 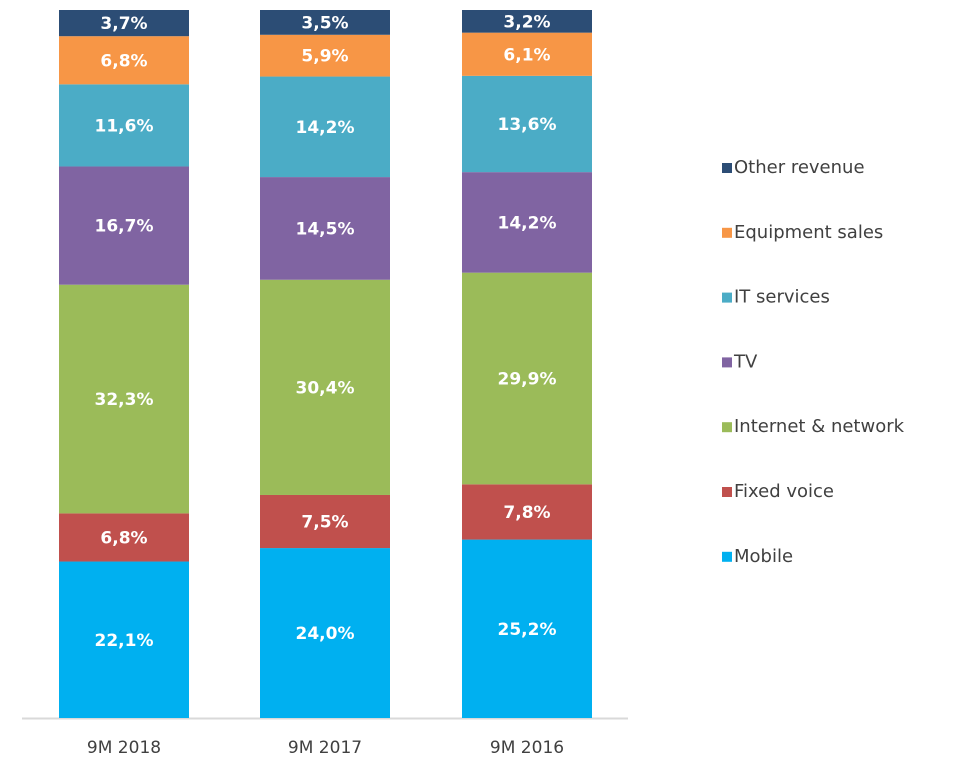 I want to click on value-label: 29,9%, so click(x=527, y=380).